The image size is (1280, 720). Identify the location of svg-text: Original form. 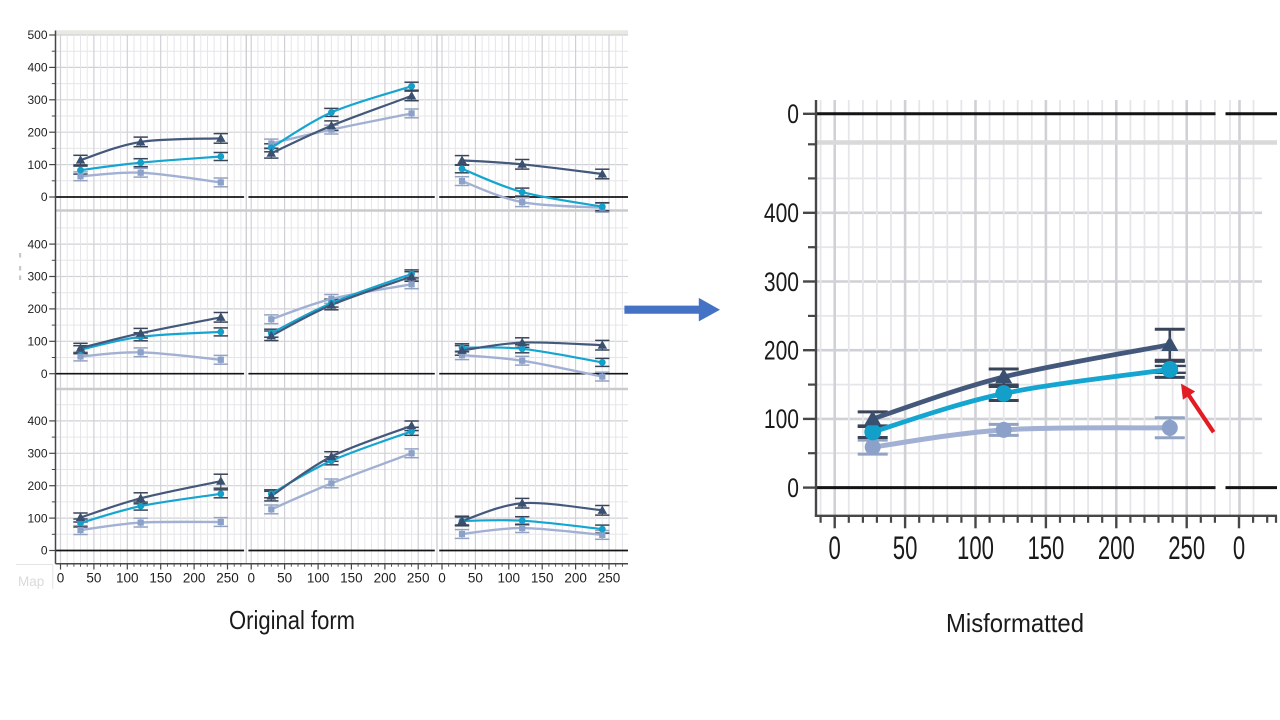
(292, 620).